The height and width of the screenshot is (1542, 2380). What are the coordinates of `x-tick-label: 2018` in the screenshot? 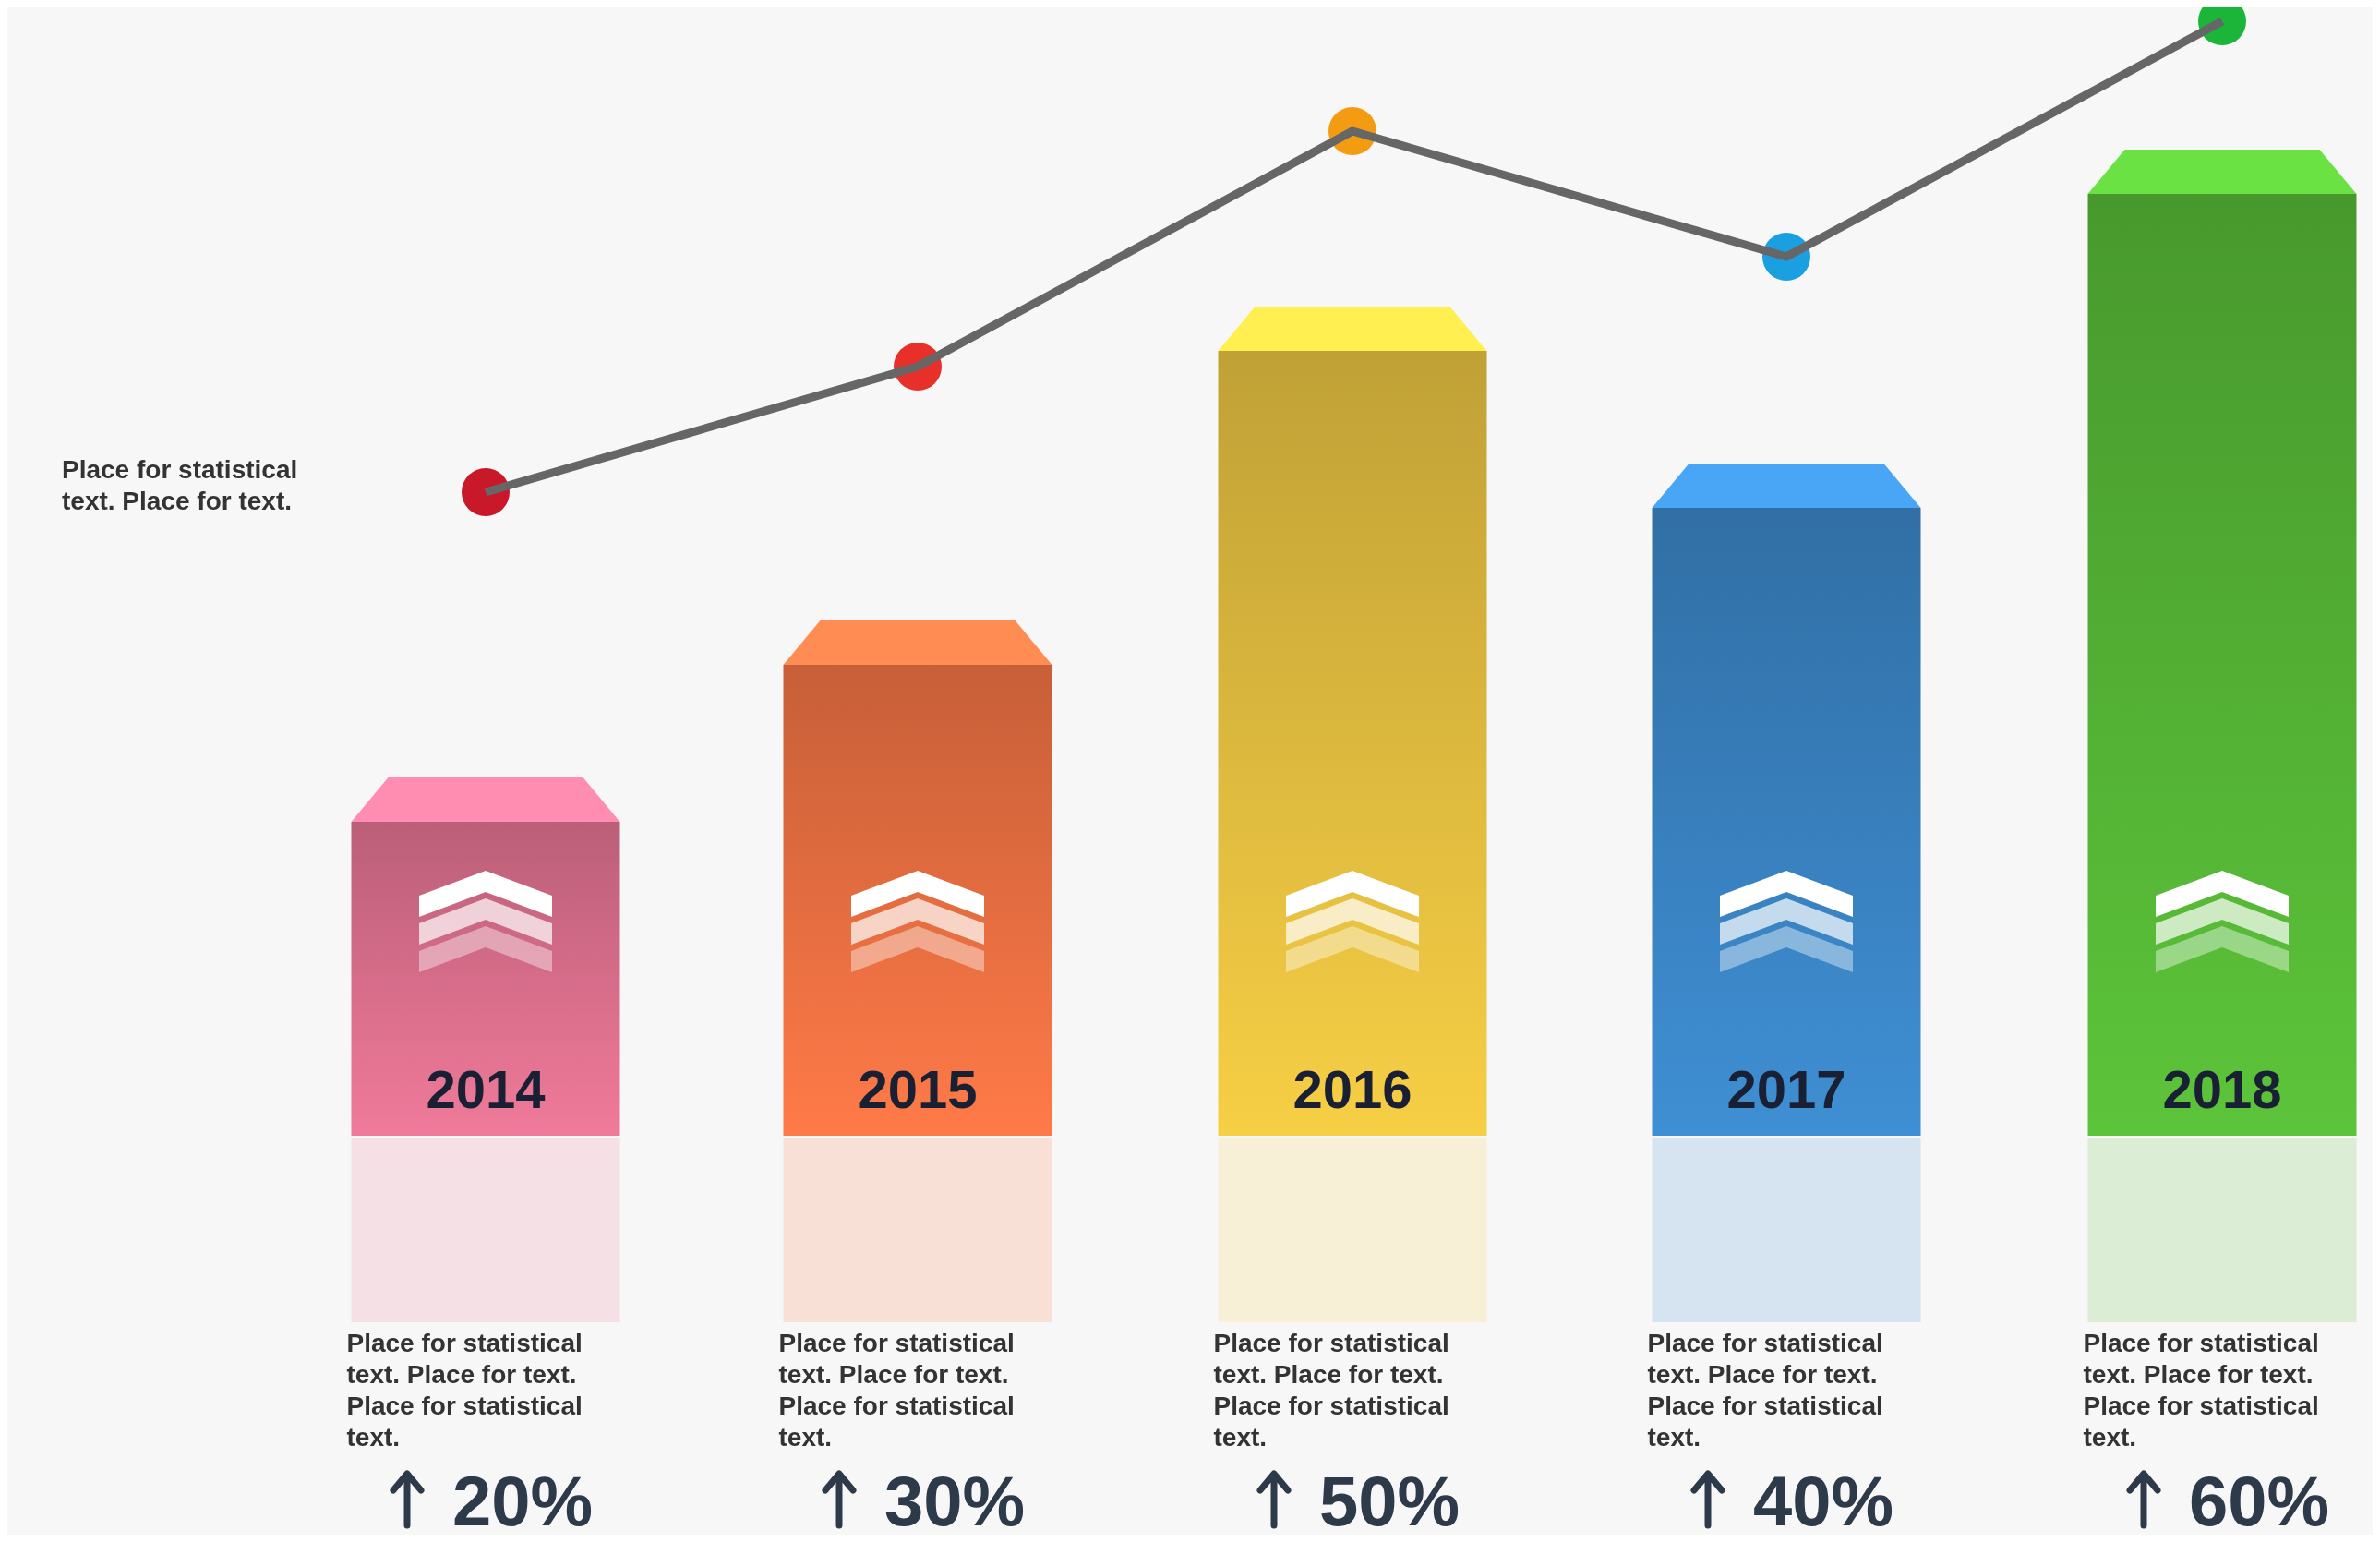 It's located at (2222, 1089).